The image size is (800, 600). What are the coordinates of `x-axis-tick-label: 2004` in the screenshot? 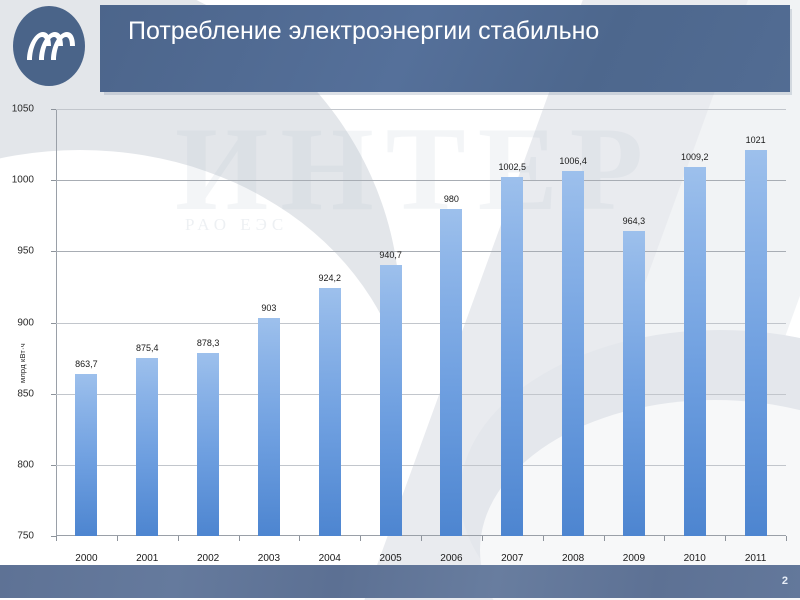 It's located at (329, 558).